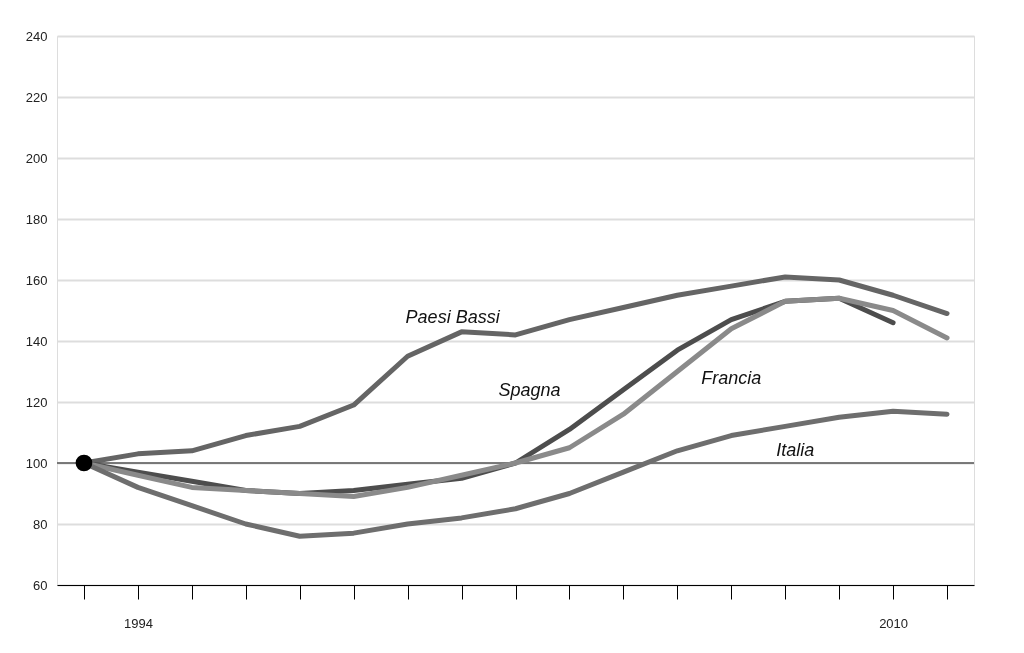  I want to click on x-tick-label: 2010, so click(894, 623).